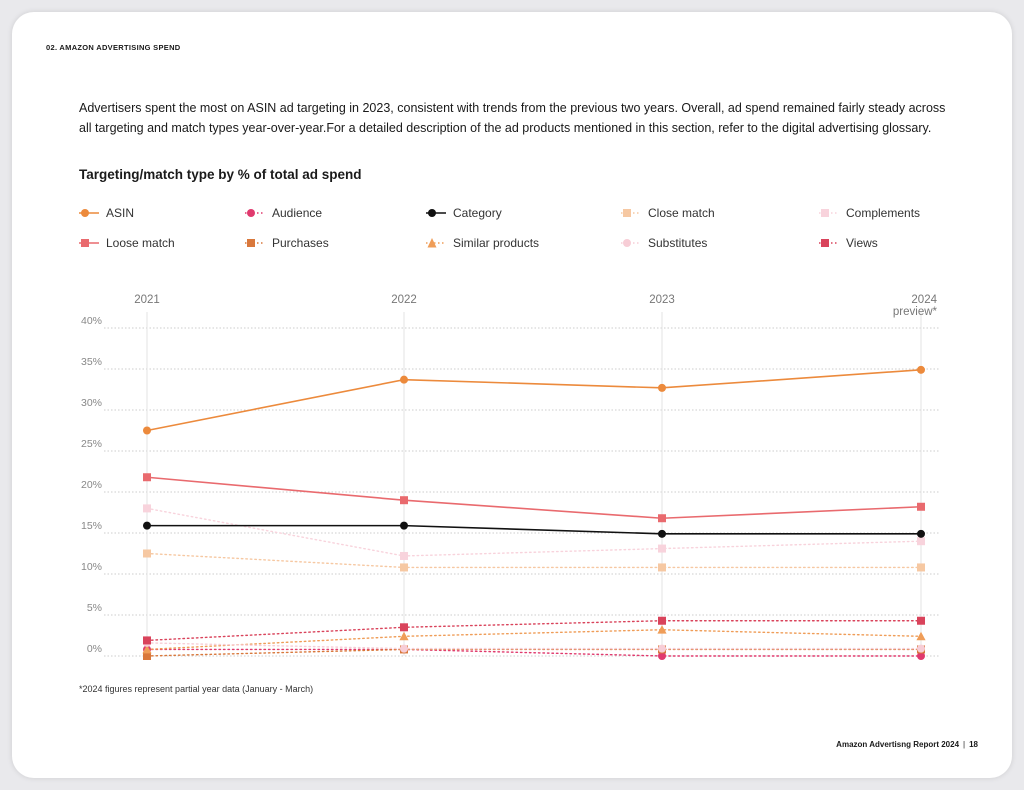  What do you see at coordinates (662, 300) in the screenshot?
I see `x-tick-label: 2023` at bounding box center [662, 300].